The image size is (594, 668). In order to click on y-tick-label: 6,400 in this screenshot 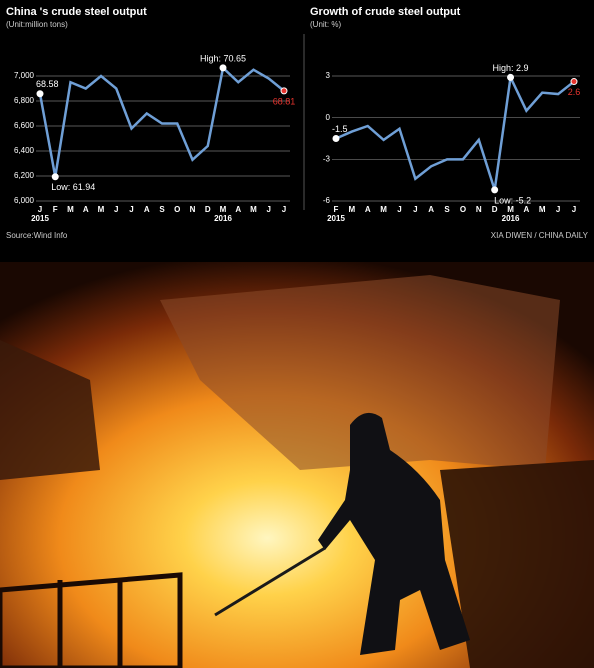, I will do `click(24, 150)`.